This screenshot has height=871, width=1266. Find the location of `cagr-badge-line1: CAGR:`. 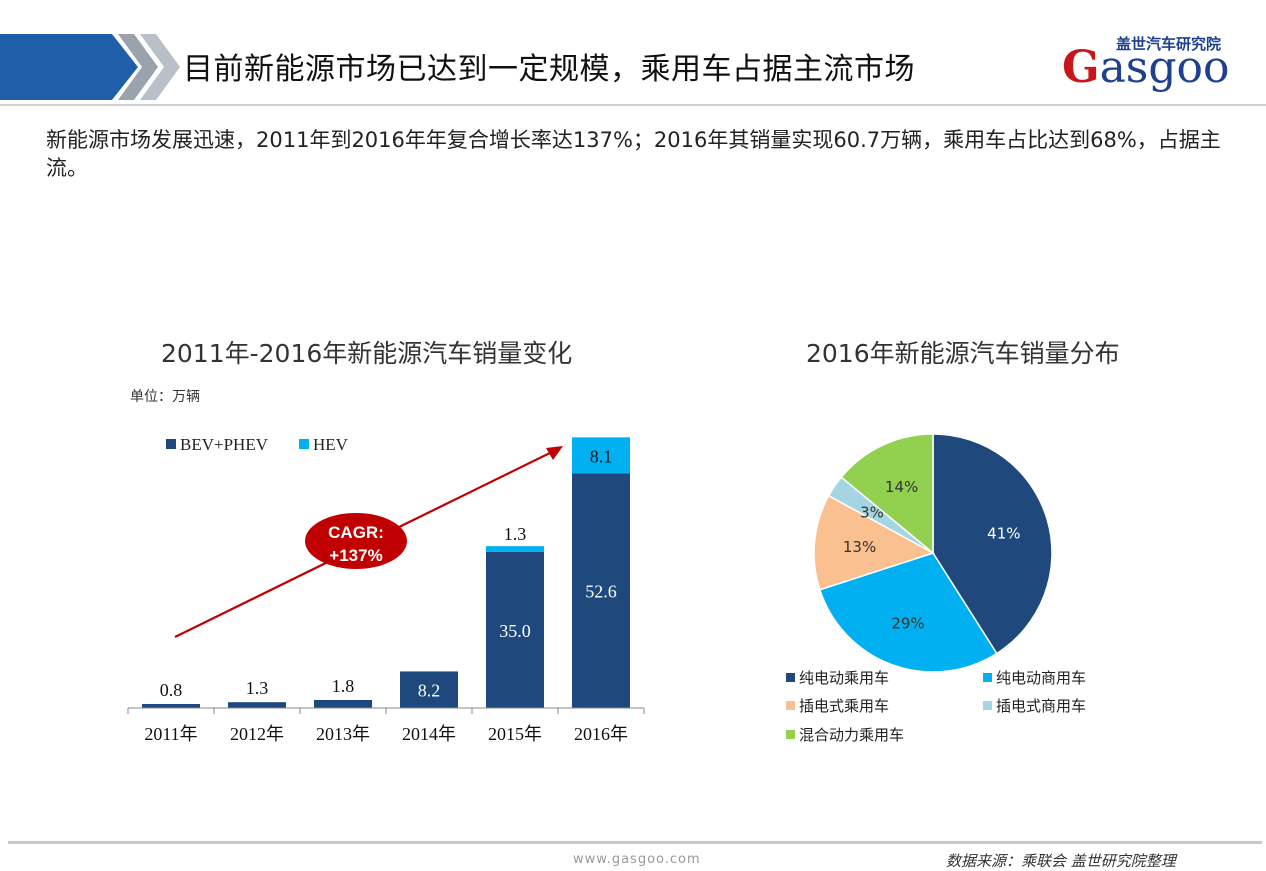

cagr-badge-line1: CAGR: is located at coordinates (356, 532).